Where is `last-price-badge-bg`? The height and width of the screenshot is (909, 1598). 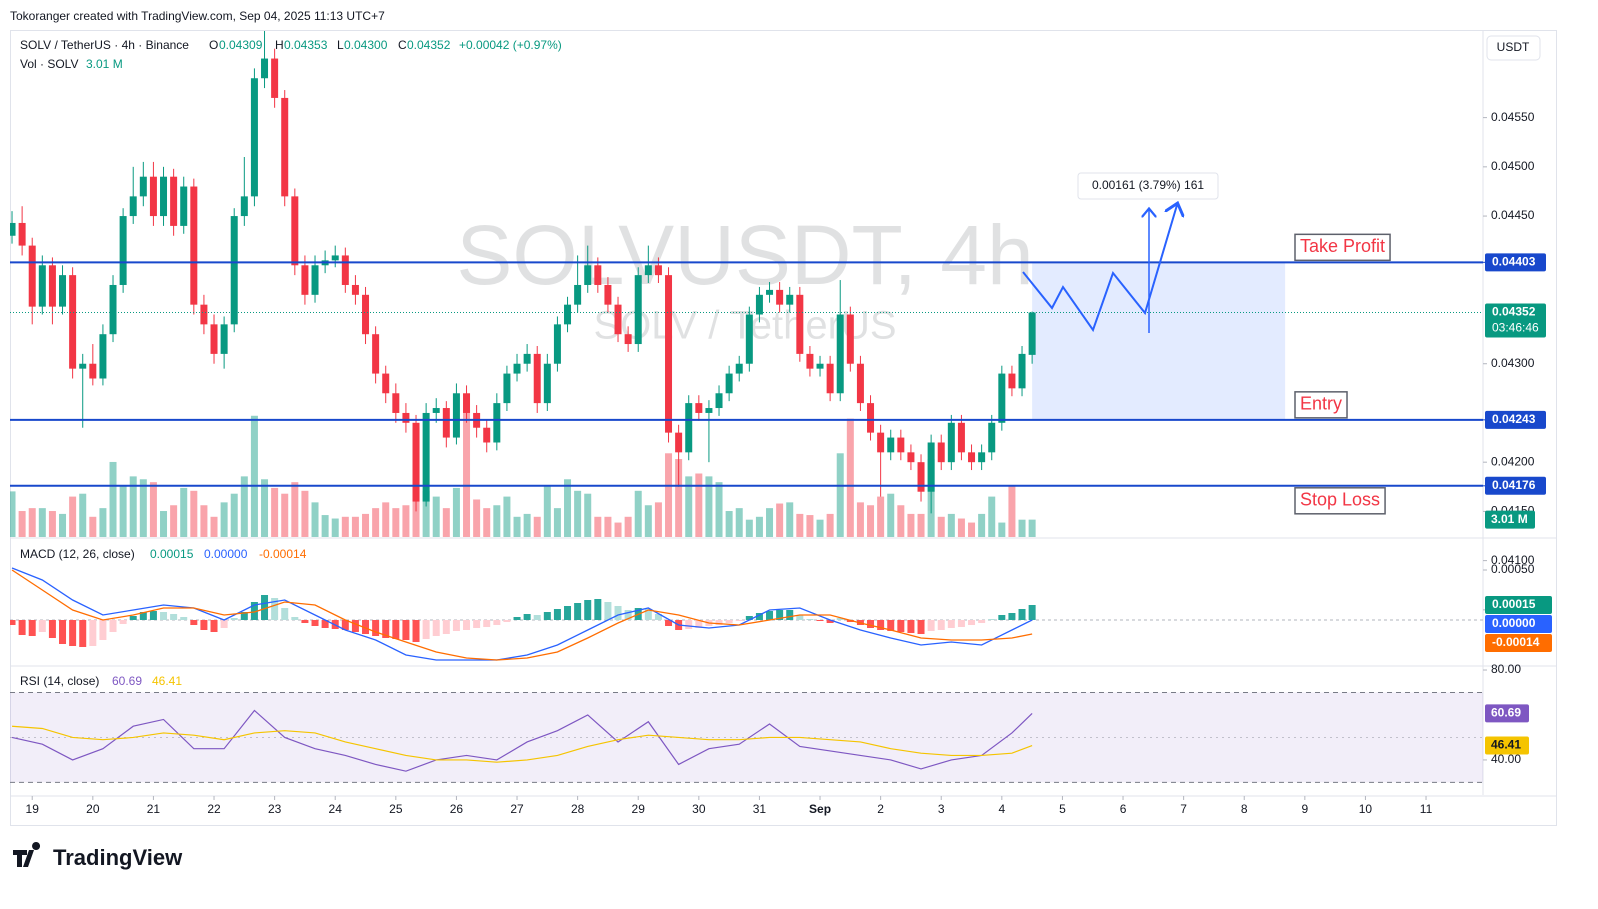 last-price-badge-bg is located at coordinates (1515, 320).